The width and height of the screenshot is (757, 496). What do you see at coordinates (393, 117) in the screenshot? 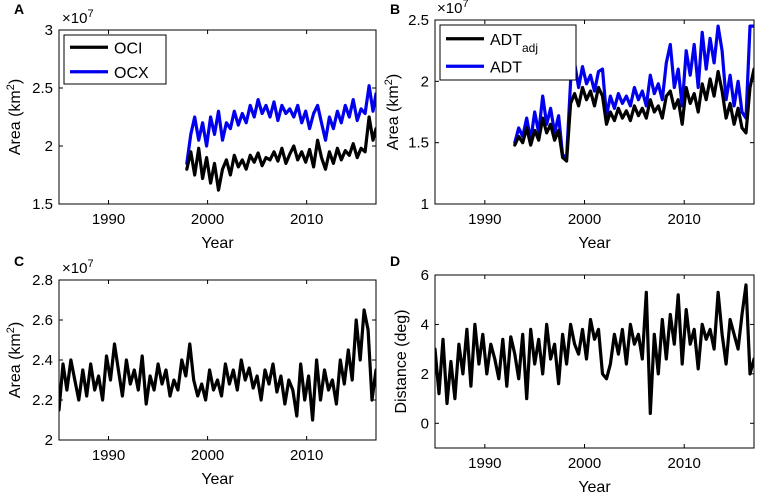
I see `panel-b-ylabel-main: Area (km` at bounding box center [393, 117].